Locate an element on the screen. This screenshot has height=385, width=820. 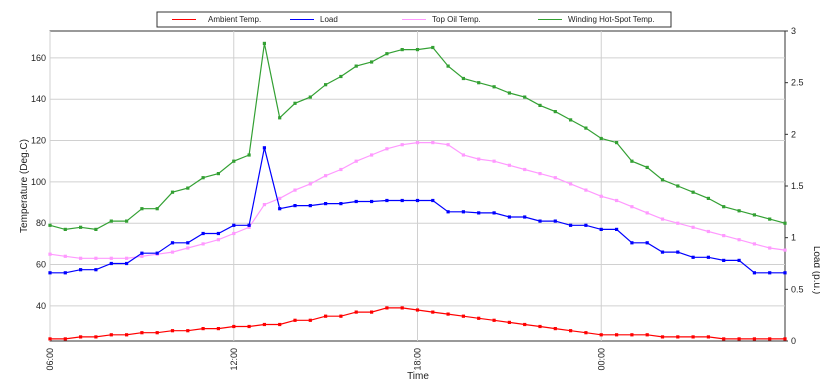
y2-tick-label: 0.5 is located at coordinates (797, 289).